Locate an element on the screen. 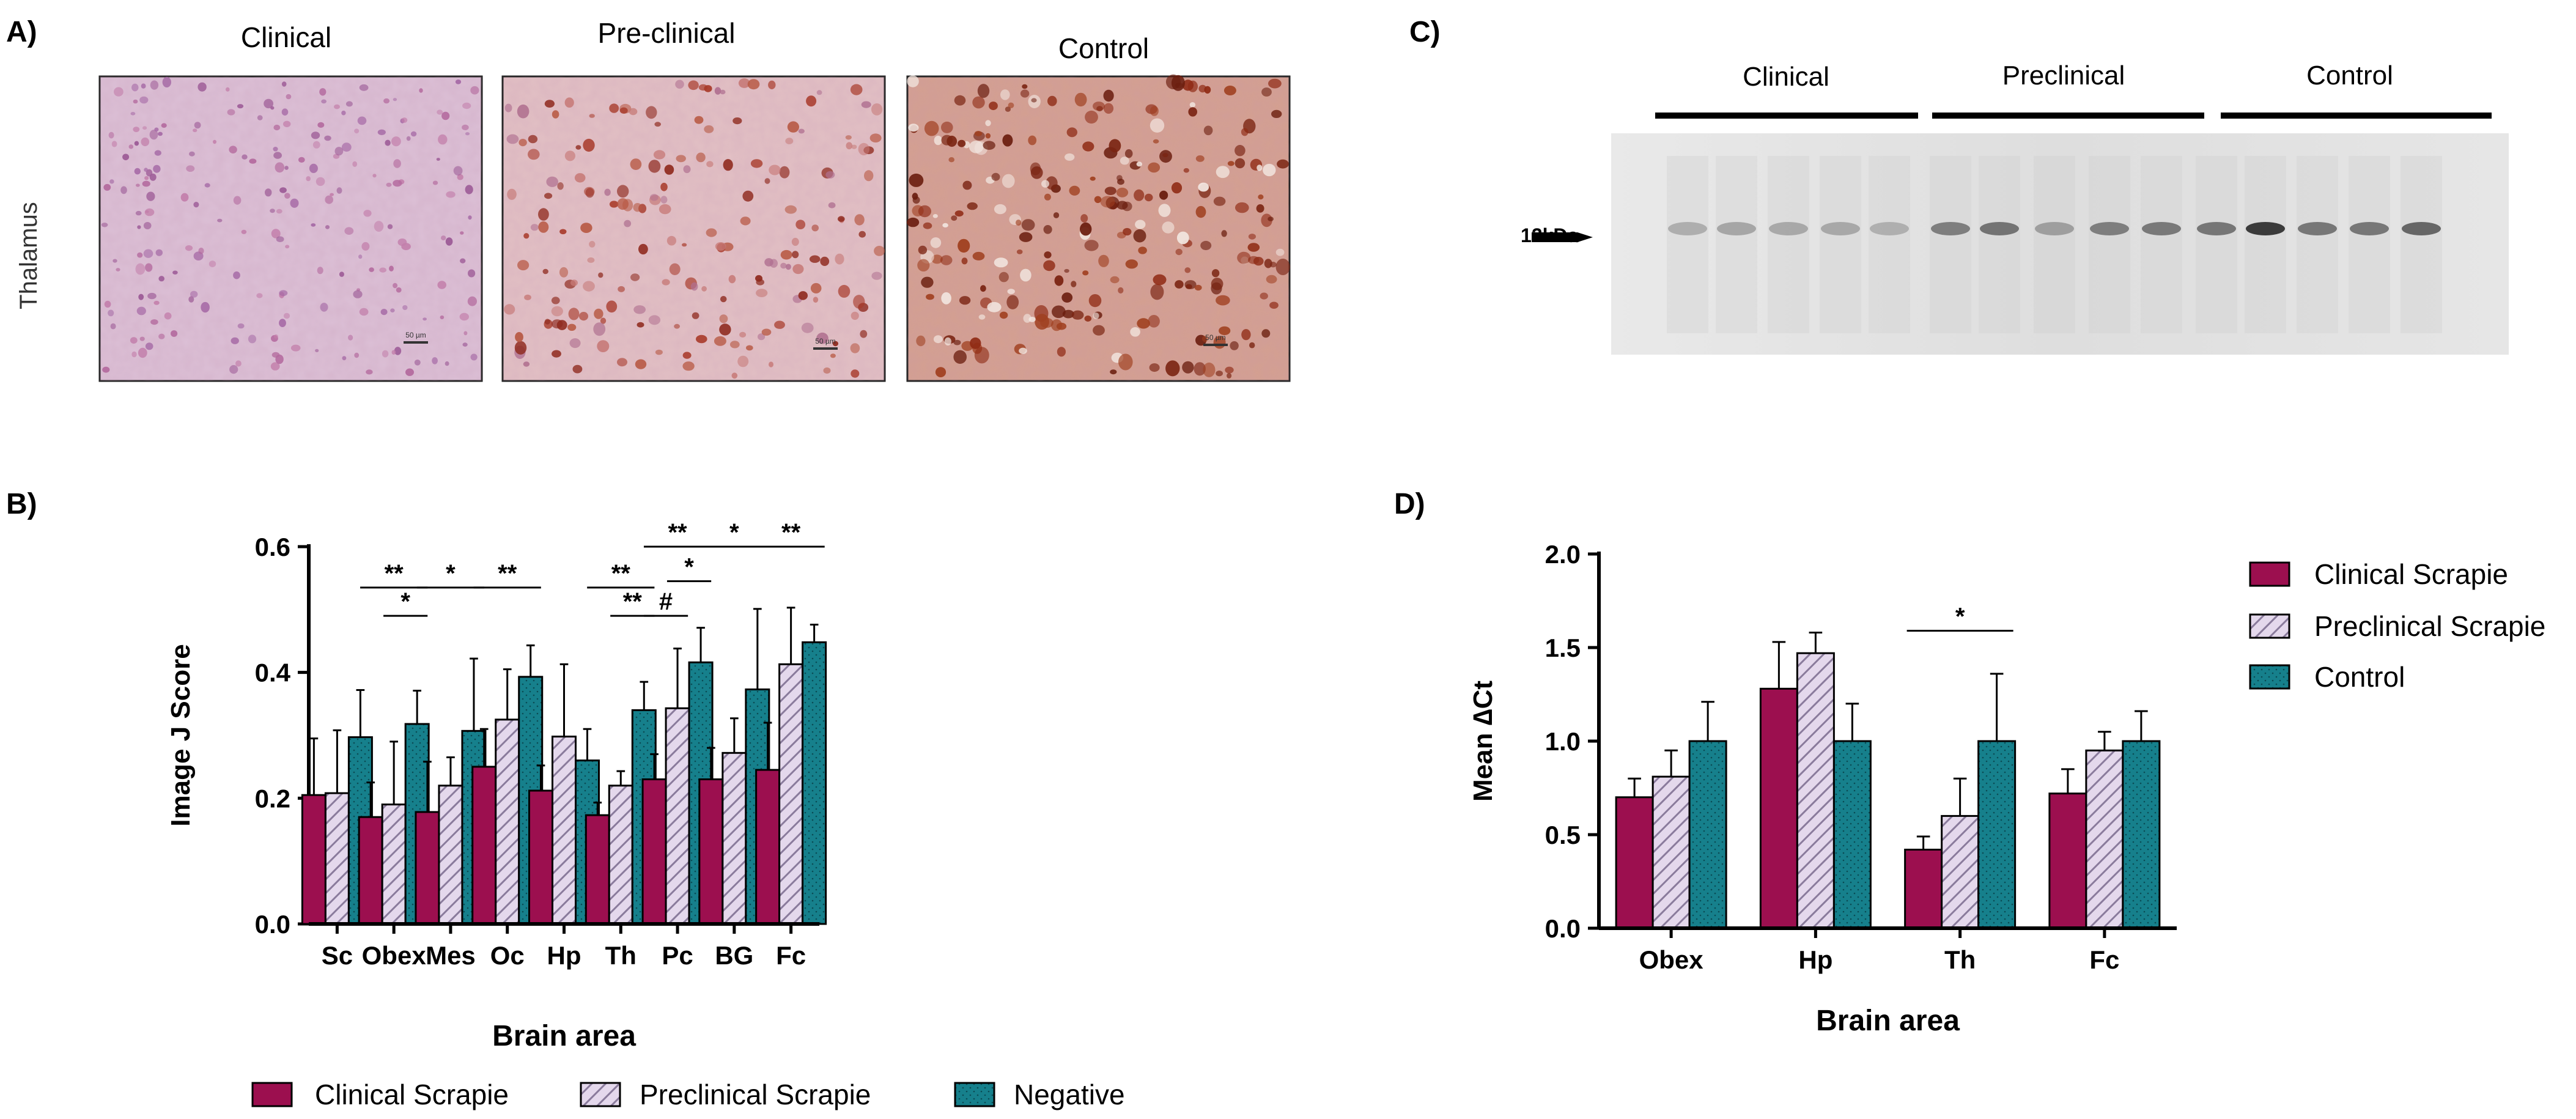  x-tick-label: Hp is located at coordinates (564, 955).